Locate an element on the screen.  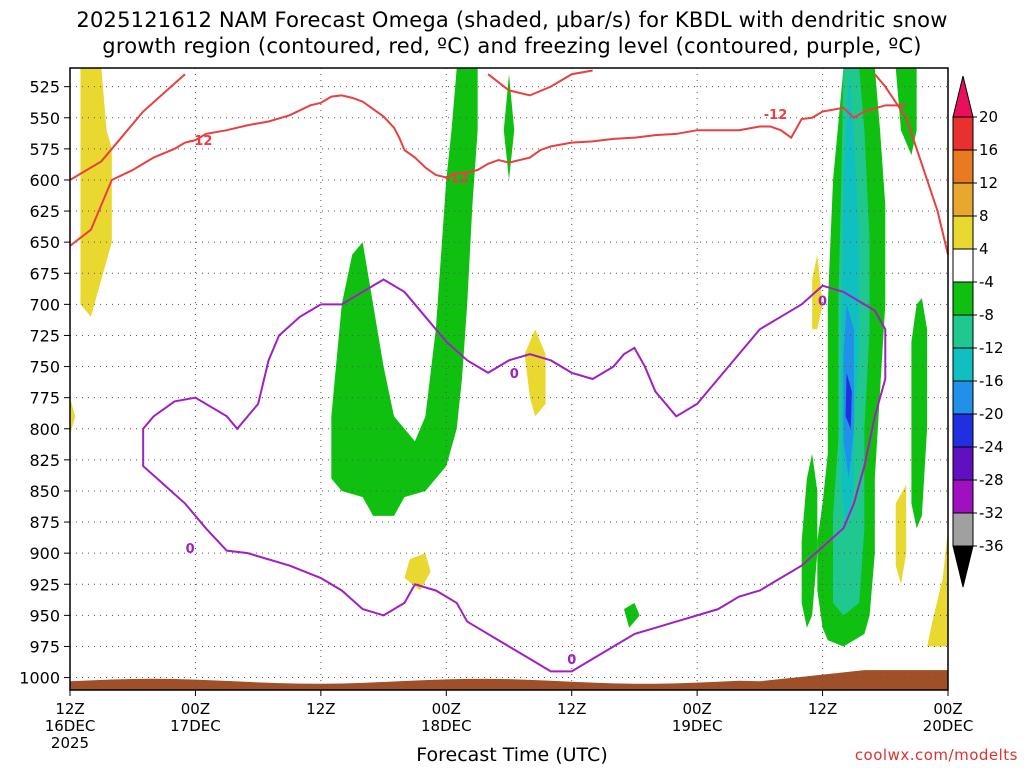
ytick-label-3: 600 is located at coordinates (44, 180).